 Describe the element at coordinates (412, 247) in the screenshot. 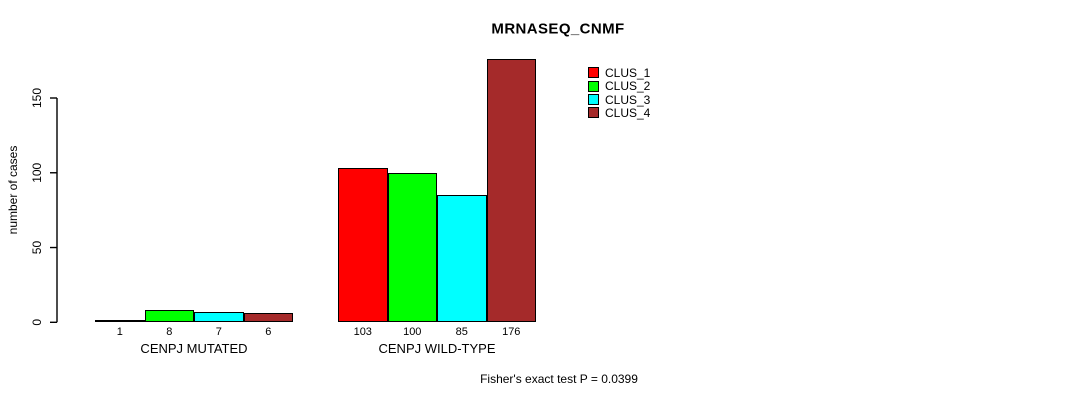

I see `bar-clus_2-group2` at that location.